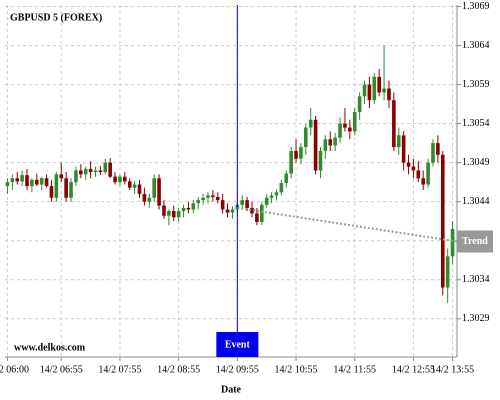 The width and height of the screenshot is (500, 400). Describe the element at coordinates (178, 369) in the screenshot. I see `x-tick-label: 14/2 08:55` at that location.